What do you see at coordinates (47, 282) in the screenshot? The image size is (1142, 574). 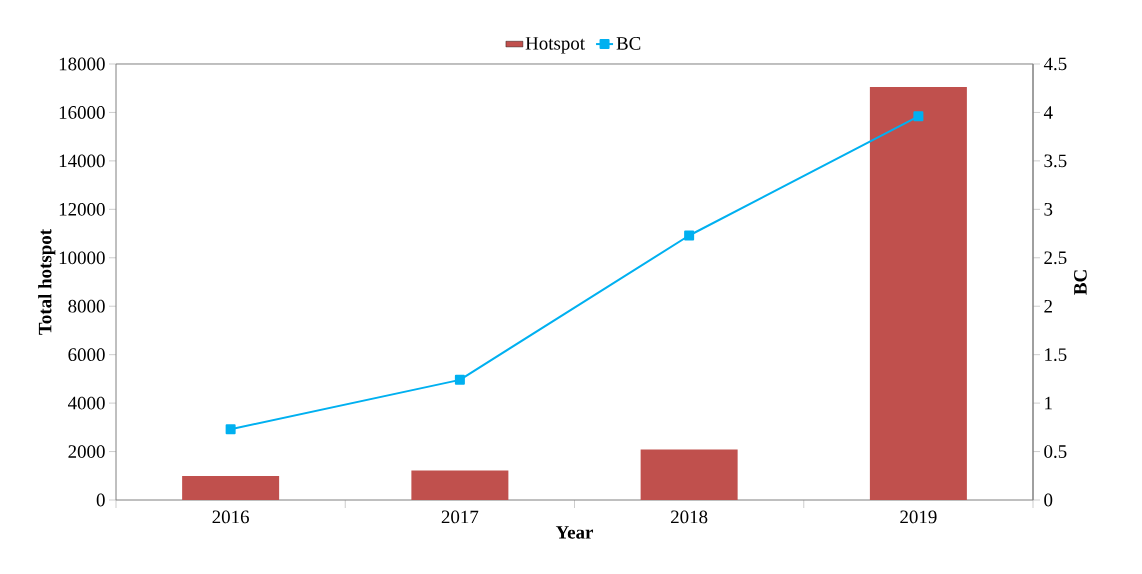 I see `y-axis-title: Total hotspot` at bounding box center [47, 282].